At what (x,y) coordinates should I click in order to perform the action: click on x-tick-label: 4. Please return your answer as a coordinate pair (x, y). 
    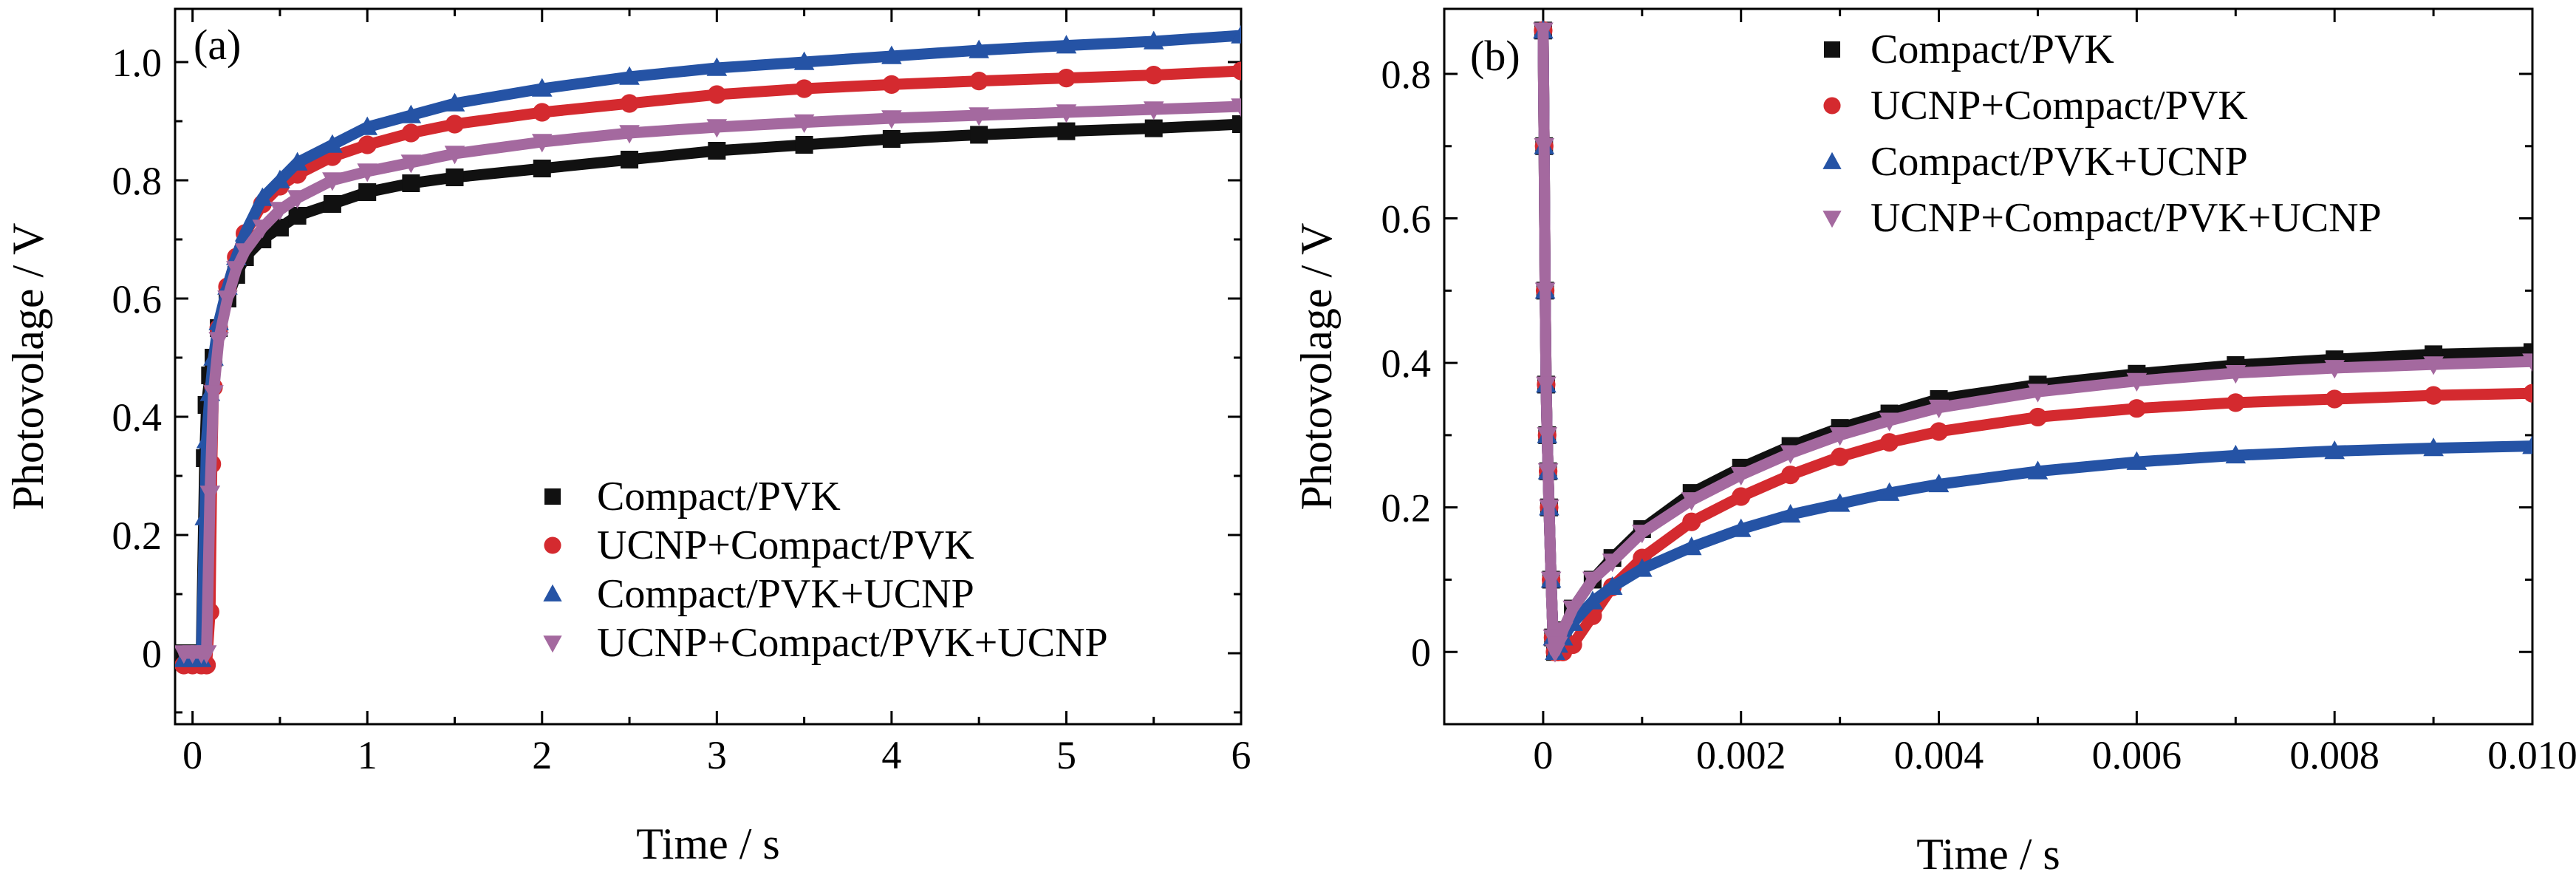
    Looking at the image, I should click on (891, 755).